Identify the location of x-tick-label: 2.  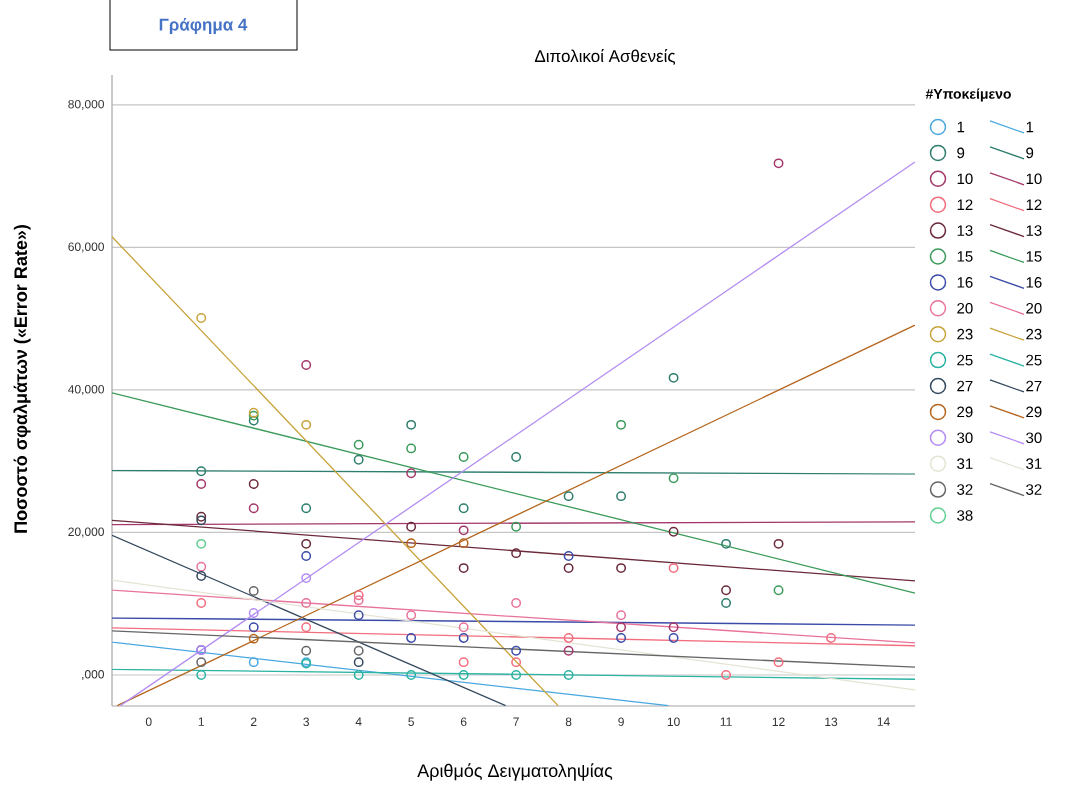
(253, 721).